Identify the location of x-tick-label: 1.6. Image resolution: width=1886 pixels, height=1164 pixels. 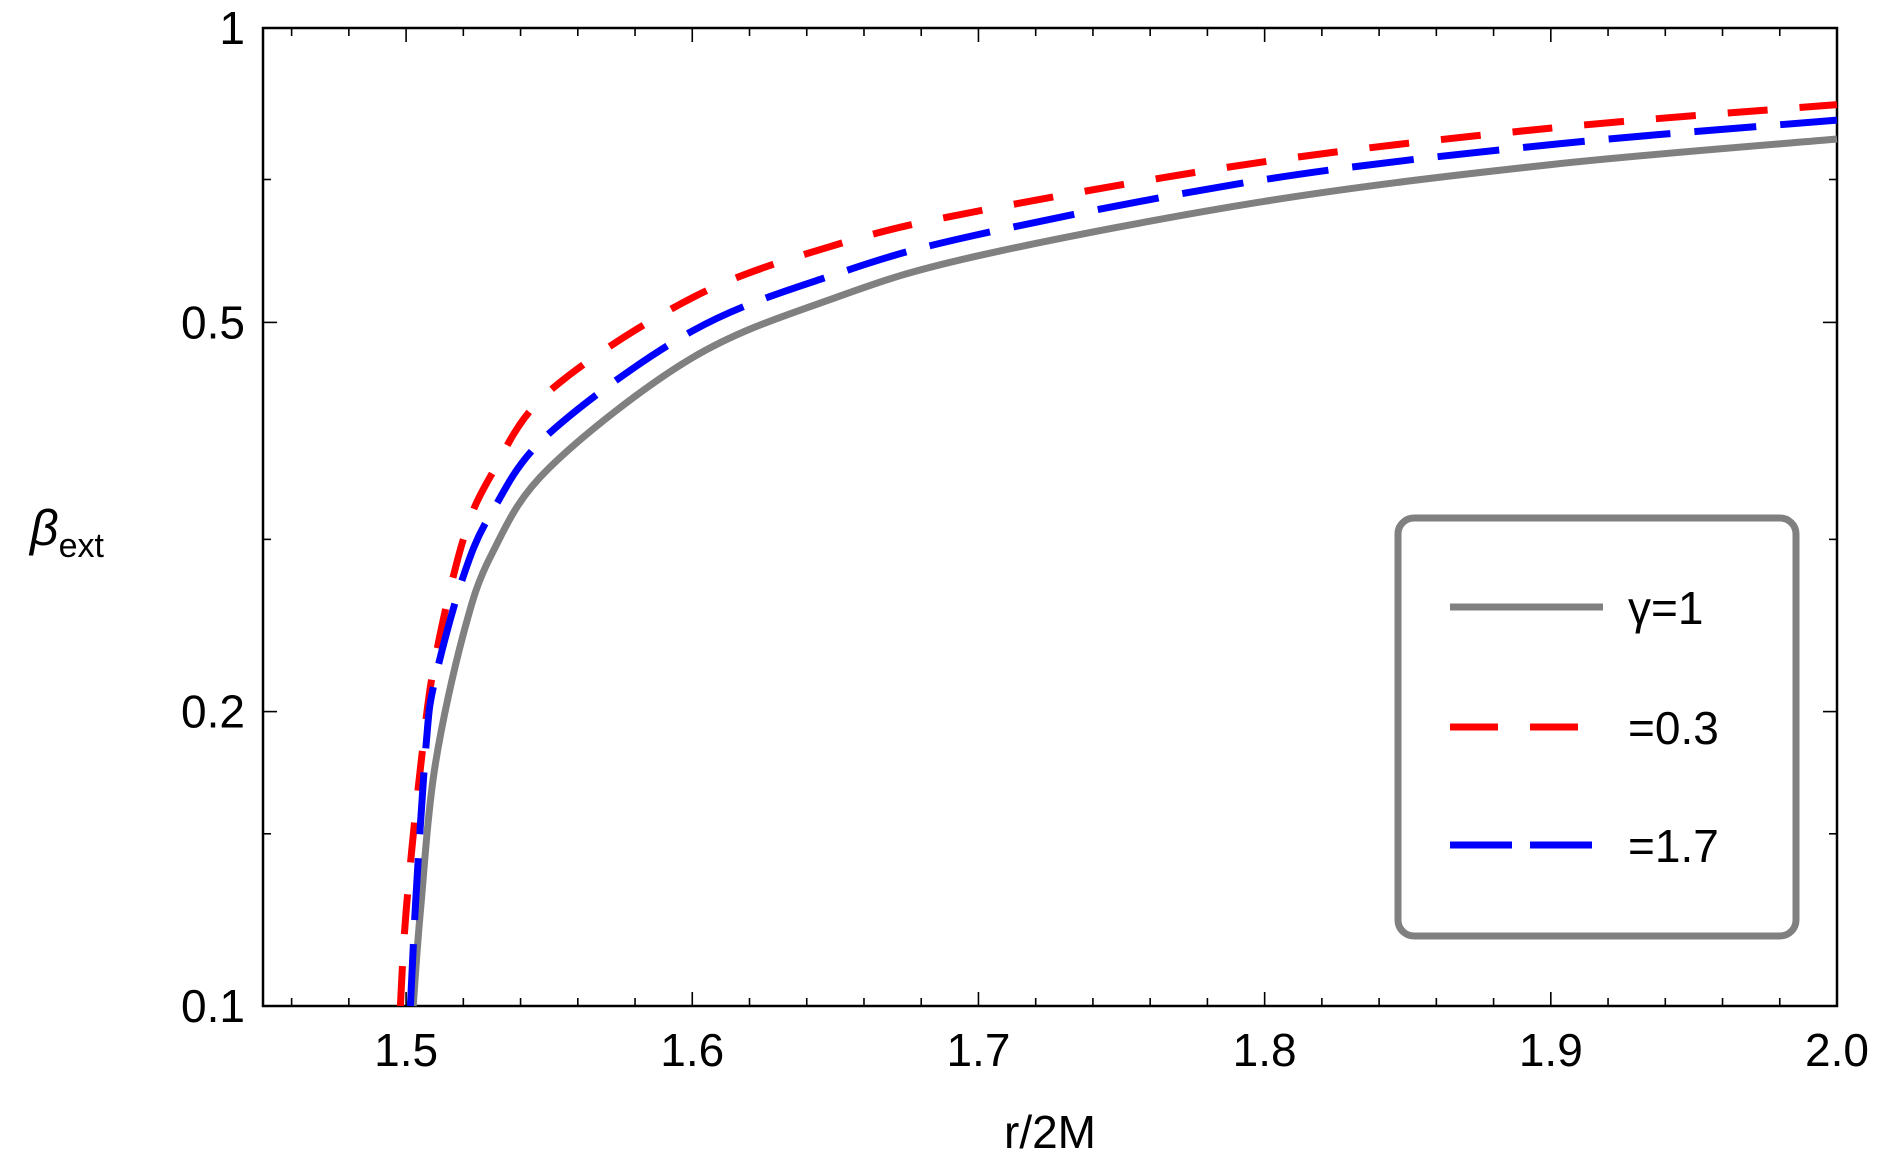
(692, 1050).